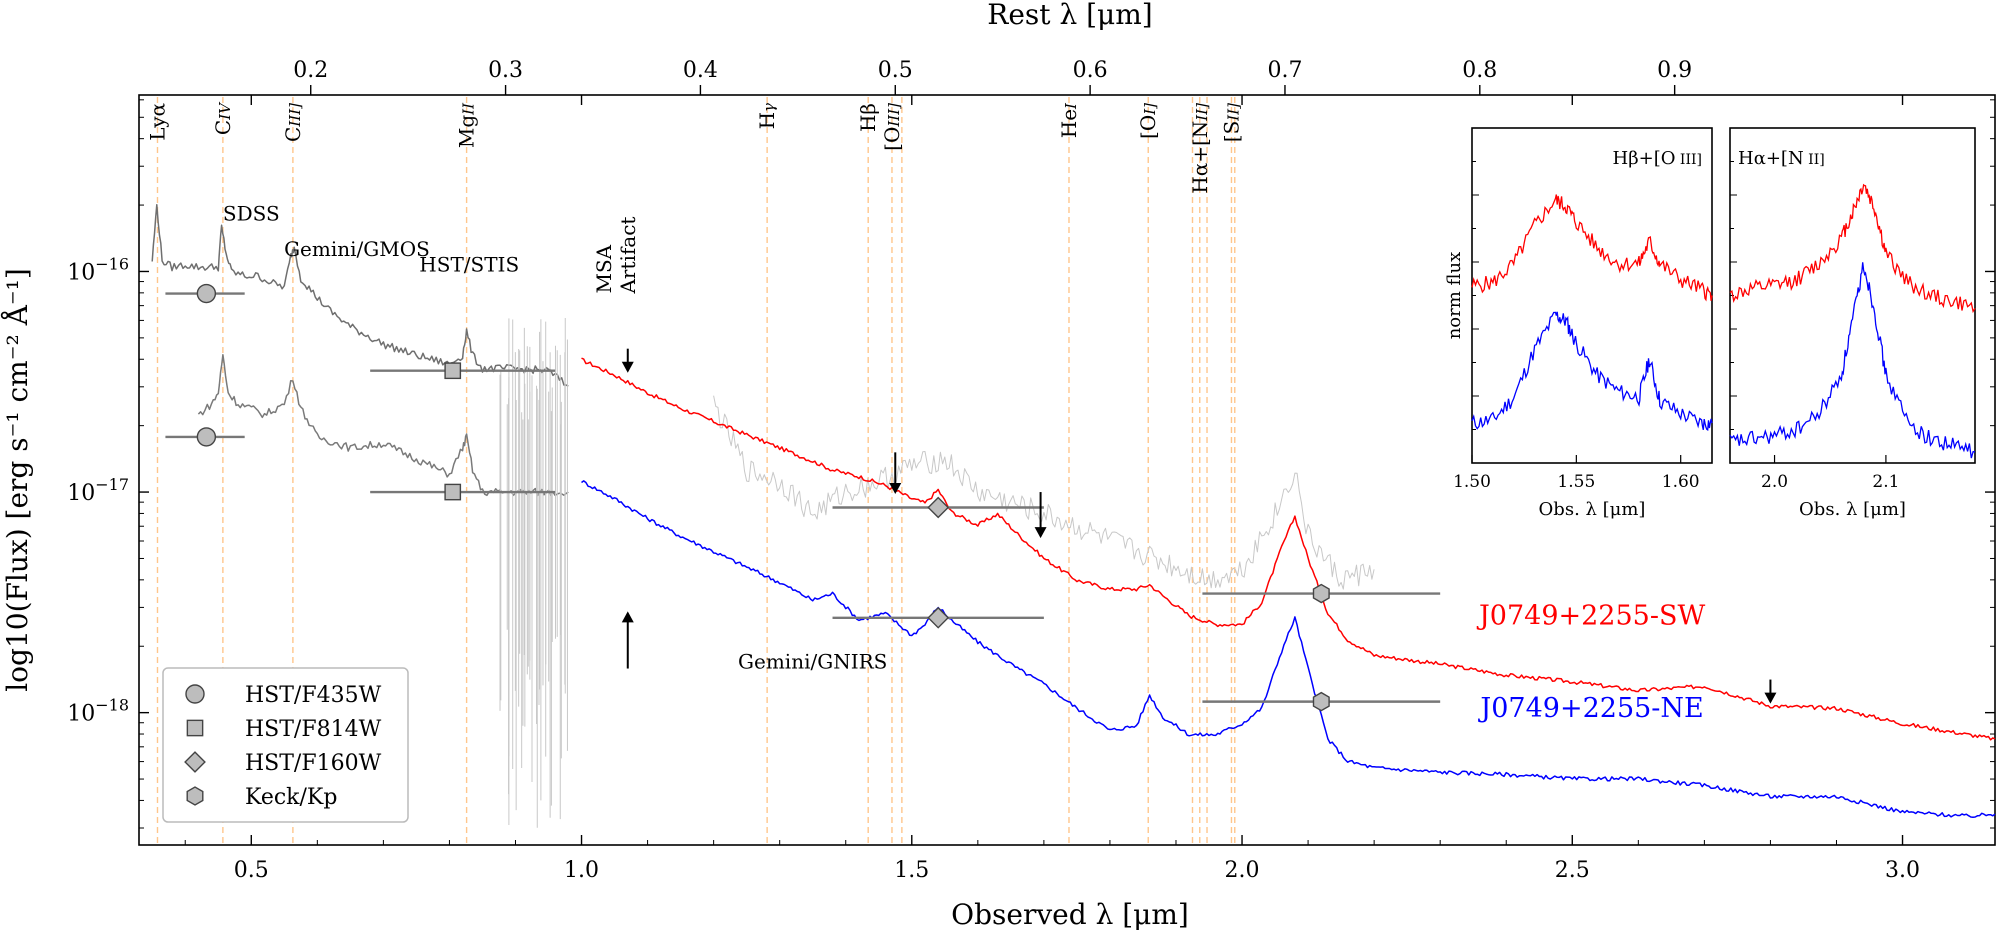 The width and height of the screenshot is (1997, 934). What do you see at coordinates (1454, 296) in the screenshot?
I see `inset-y-label: norm flux` at bounding box center [1454, 296].